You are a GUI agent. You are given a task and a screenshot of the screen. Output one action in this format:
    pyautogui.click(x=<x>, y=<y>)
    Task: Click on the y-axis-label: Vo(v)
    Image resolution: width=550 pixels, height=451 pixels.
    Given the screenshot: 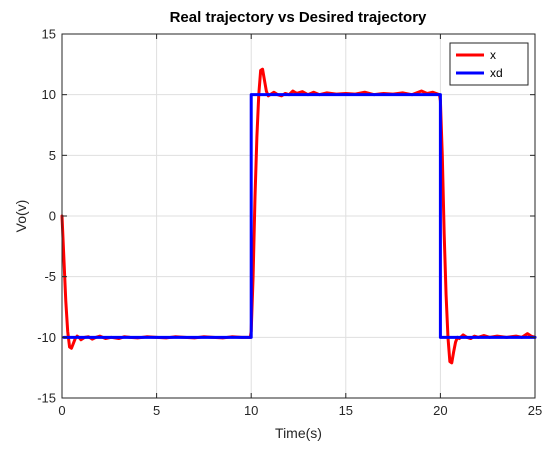 What is the action you would take?
    pyautogui.click(x=21, y=216)
    